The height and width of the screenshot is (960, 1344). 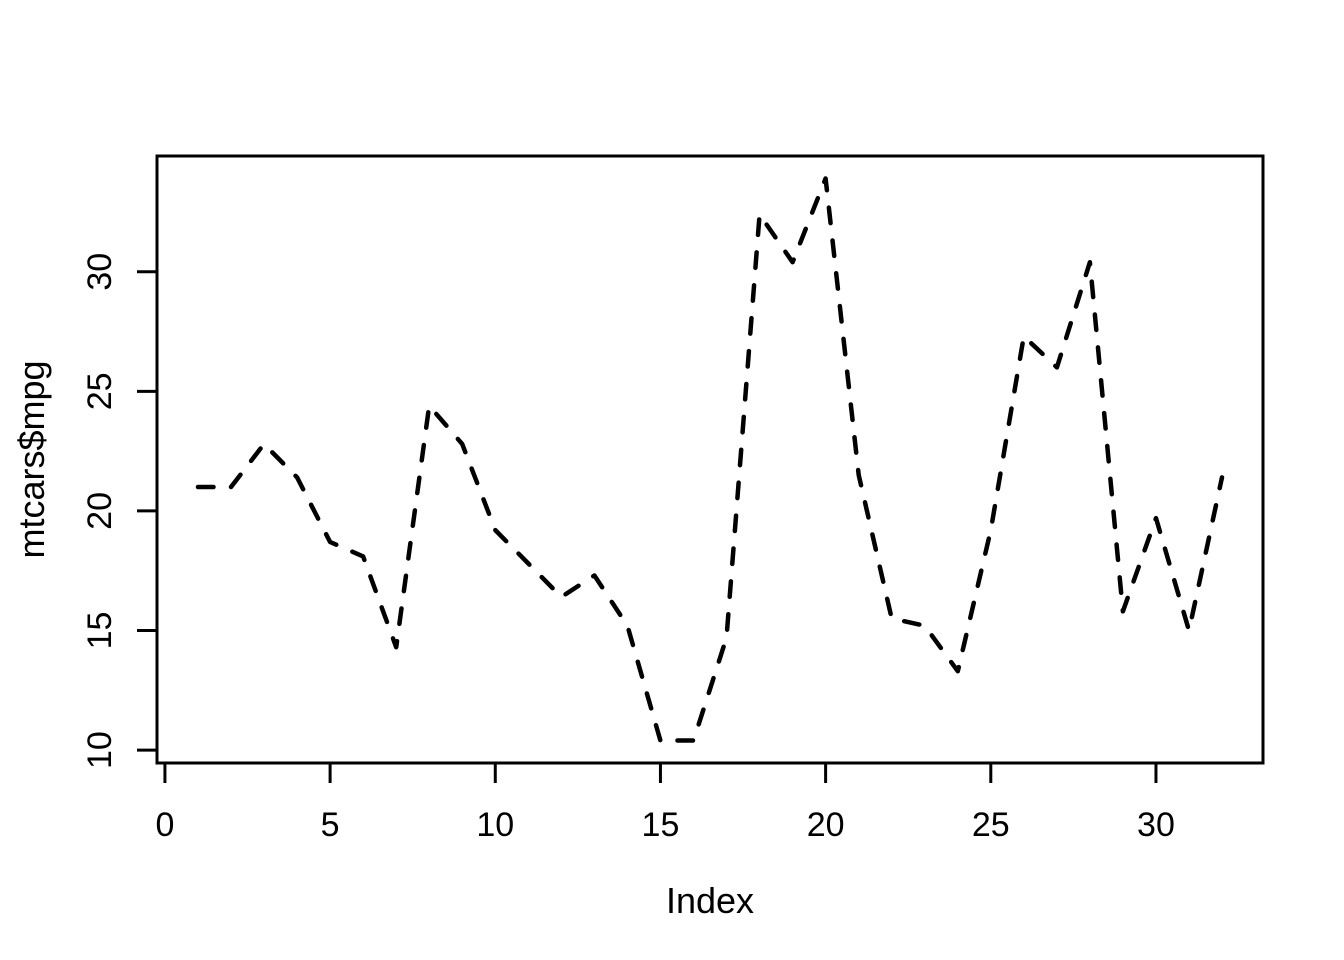 What do you see at coordinates (710, 900) in the screenshot?
I see `x-axis-title: Index` at bounding box center [710, 900].